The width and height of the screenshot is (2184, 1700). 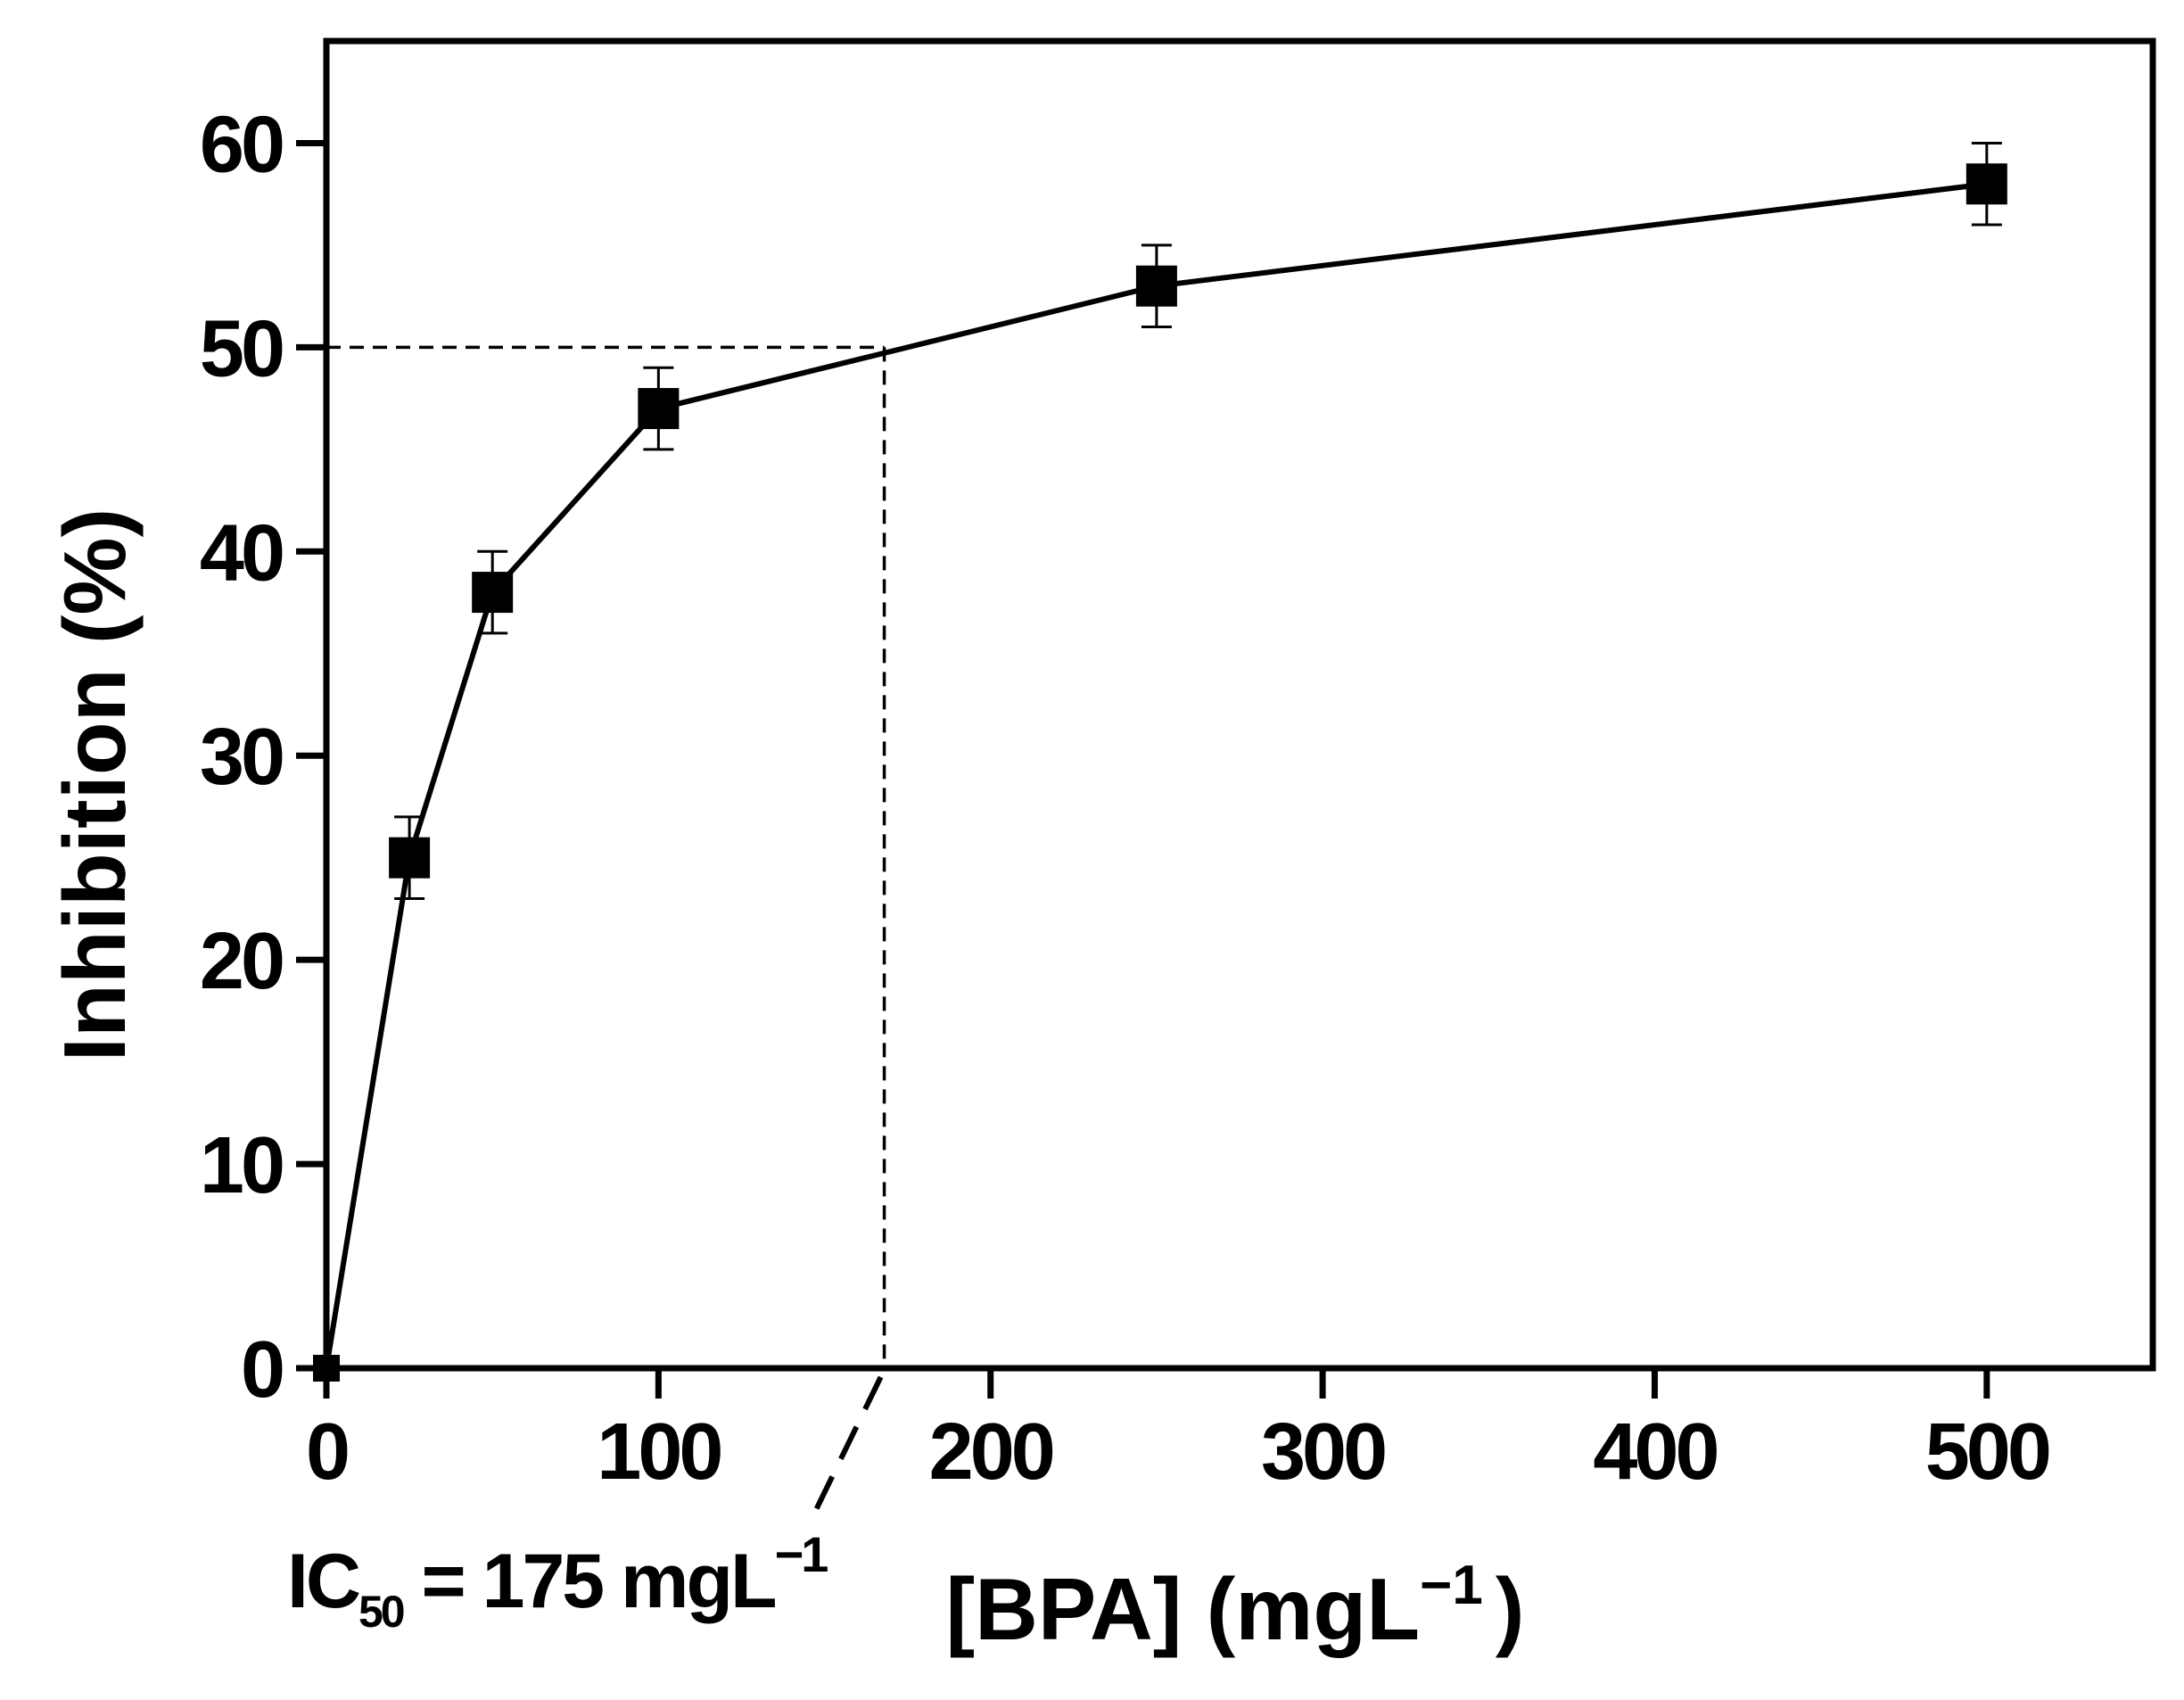 What do you see at coordinates (1510, 1609) in the screenshot?
I see `x-axis-label-close: )` at bounding box center [1510, 1609].